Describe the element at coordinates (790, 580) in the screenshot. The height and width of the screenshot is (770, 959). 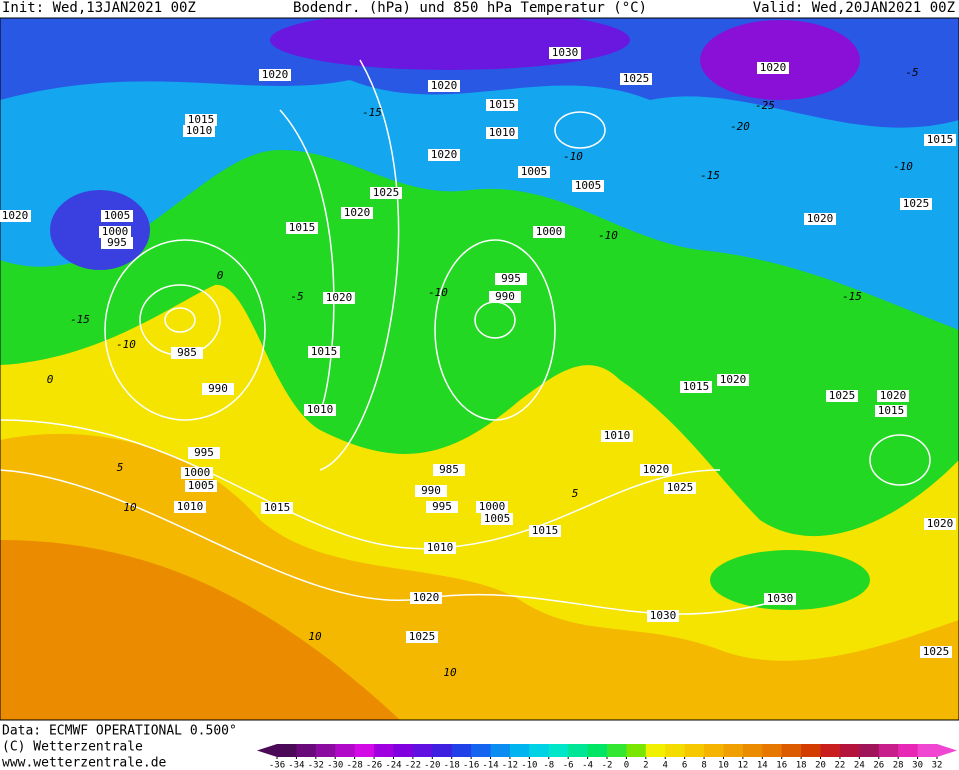
I see `cool-region` at that location.